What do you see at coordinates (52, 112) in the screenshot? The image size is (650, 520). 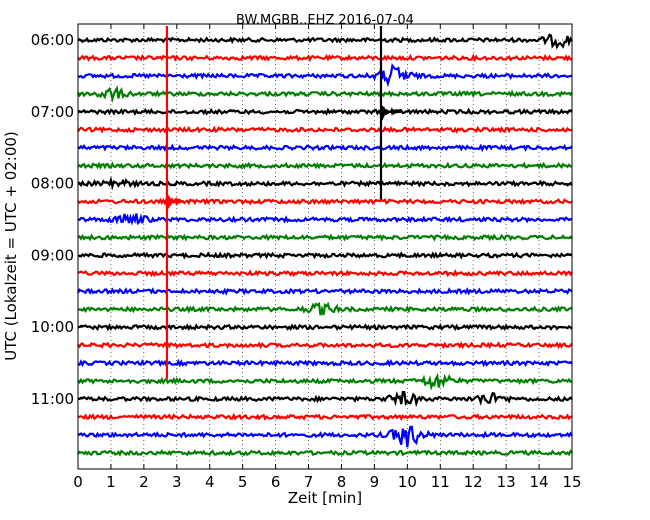 I see `y-tick-label: 07:00` at bounding box center [52, 112].